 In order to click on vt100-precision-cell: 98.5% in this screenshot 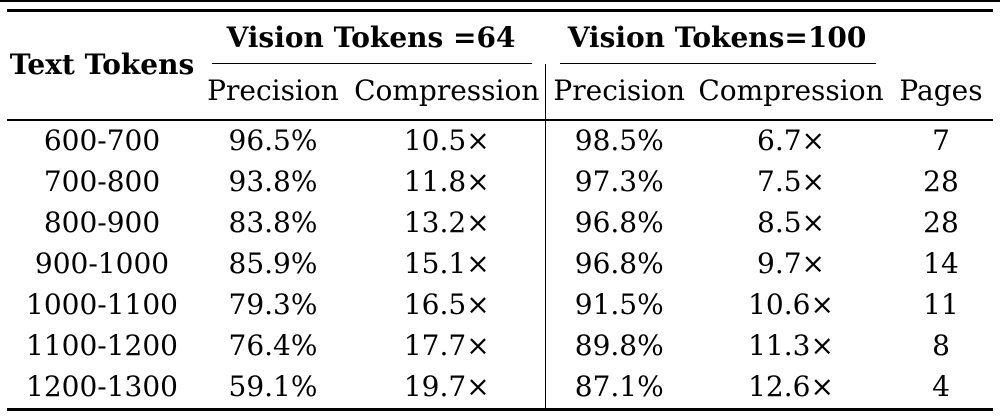, I will do `click(618, 141)`.